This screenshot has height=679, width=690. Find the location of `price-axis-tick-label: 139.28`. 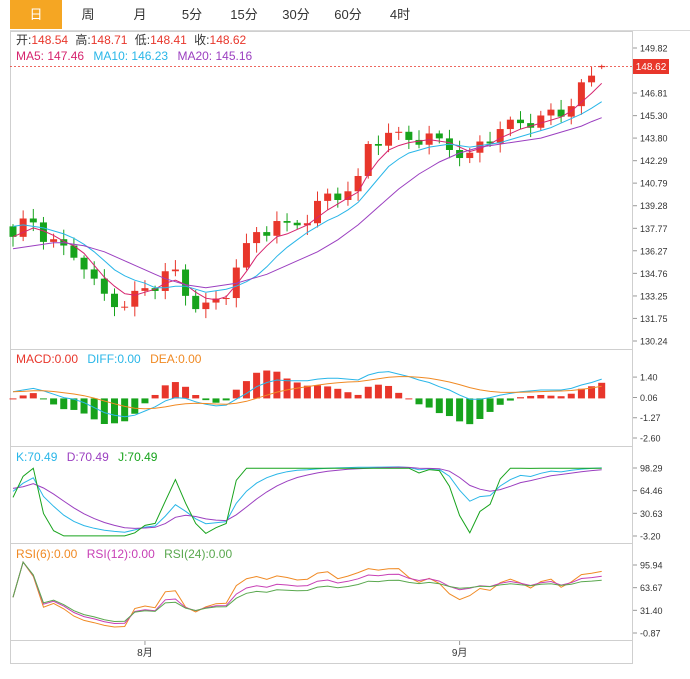

price-axis-tick-label: 139.28 is located at coordinates (654, 206).